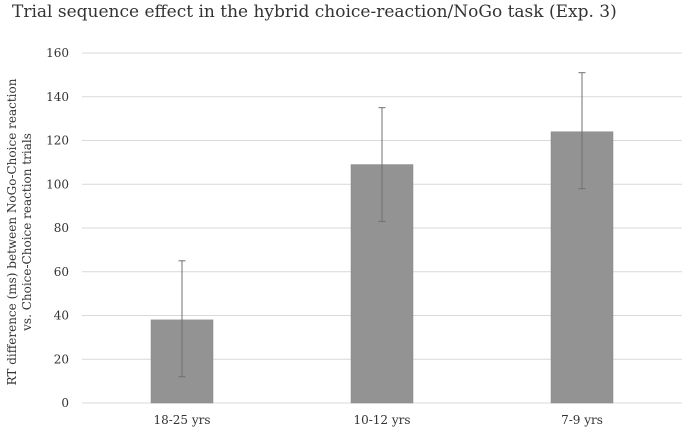 This screenshot has height=429, width=686. I want to click on y-tick-label: 80, so click(61, 228).